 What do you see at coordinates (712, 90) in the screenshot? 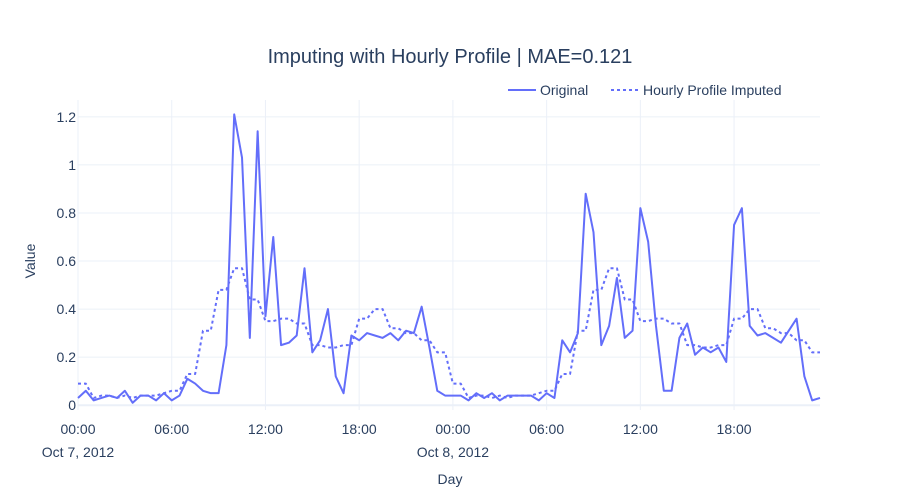
I see `legend-label-hourly-profile-imputed: Hourly Profile Imputed` at bounding box center [712, 90].